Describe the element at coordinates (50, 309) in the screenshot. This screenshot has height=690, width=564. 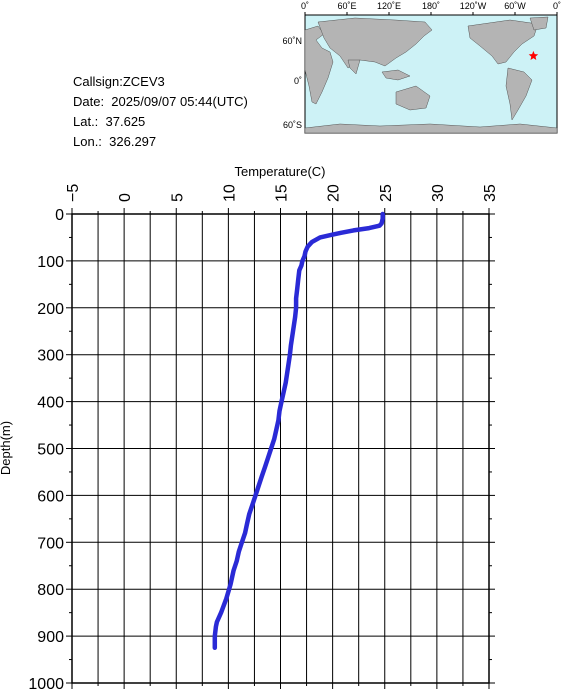
I see `y-tick-label: 200` at that location.